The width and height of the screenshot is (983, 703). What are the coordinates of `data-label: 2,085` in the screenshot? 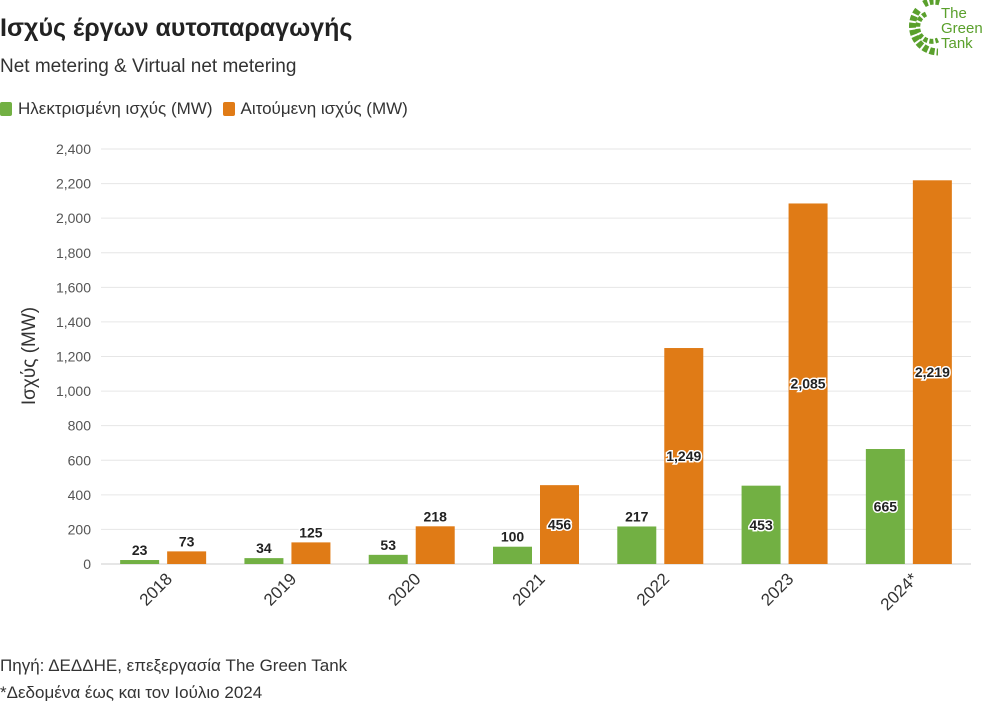 It's located at (808, 384).